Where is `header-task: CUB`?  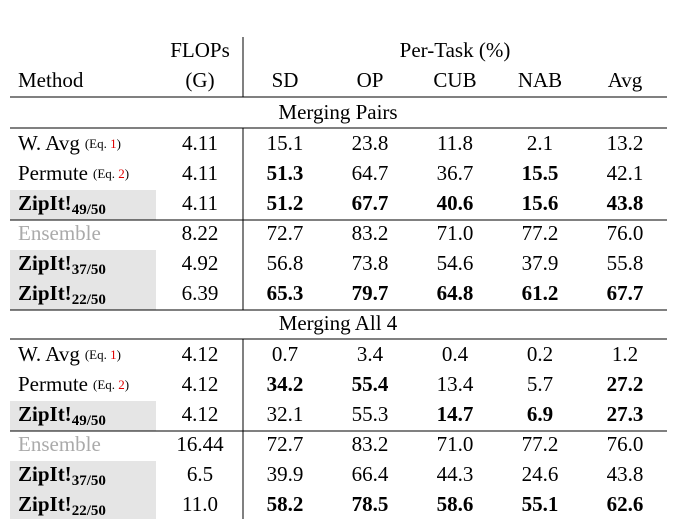 header-task: CUB is located at coordinates (454, 80).